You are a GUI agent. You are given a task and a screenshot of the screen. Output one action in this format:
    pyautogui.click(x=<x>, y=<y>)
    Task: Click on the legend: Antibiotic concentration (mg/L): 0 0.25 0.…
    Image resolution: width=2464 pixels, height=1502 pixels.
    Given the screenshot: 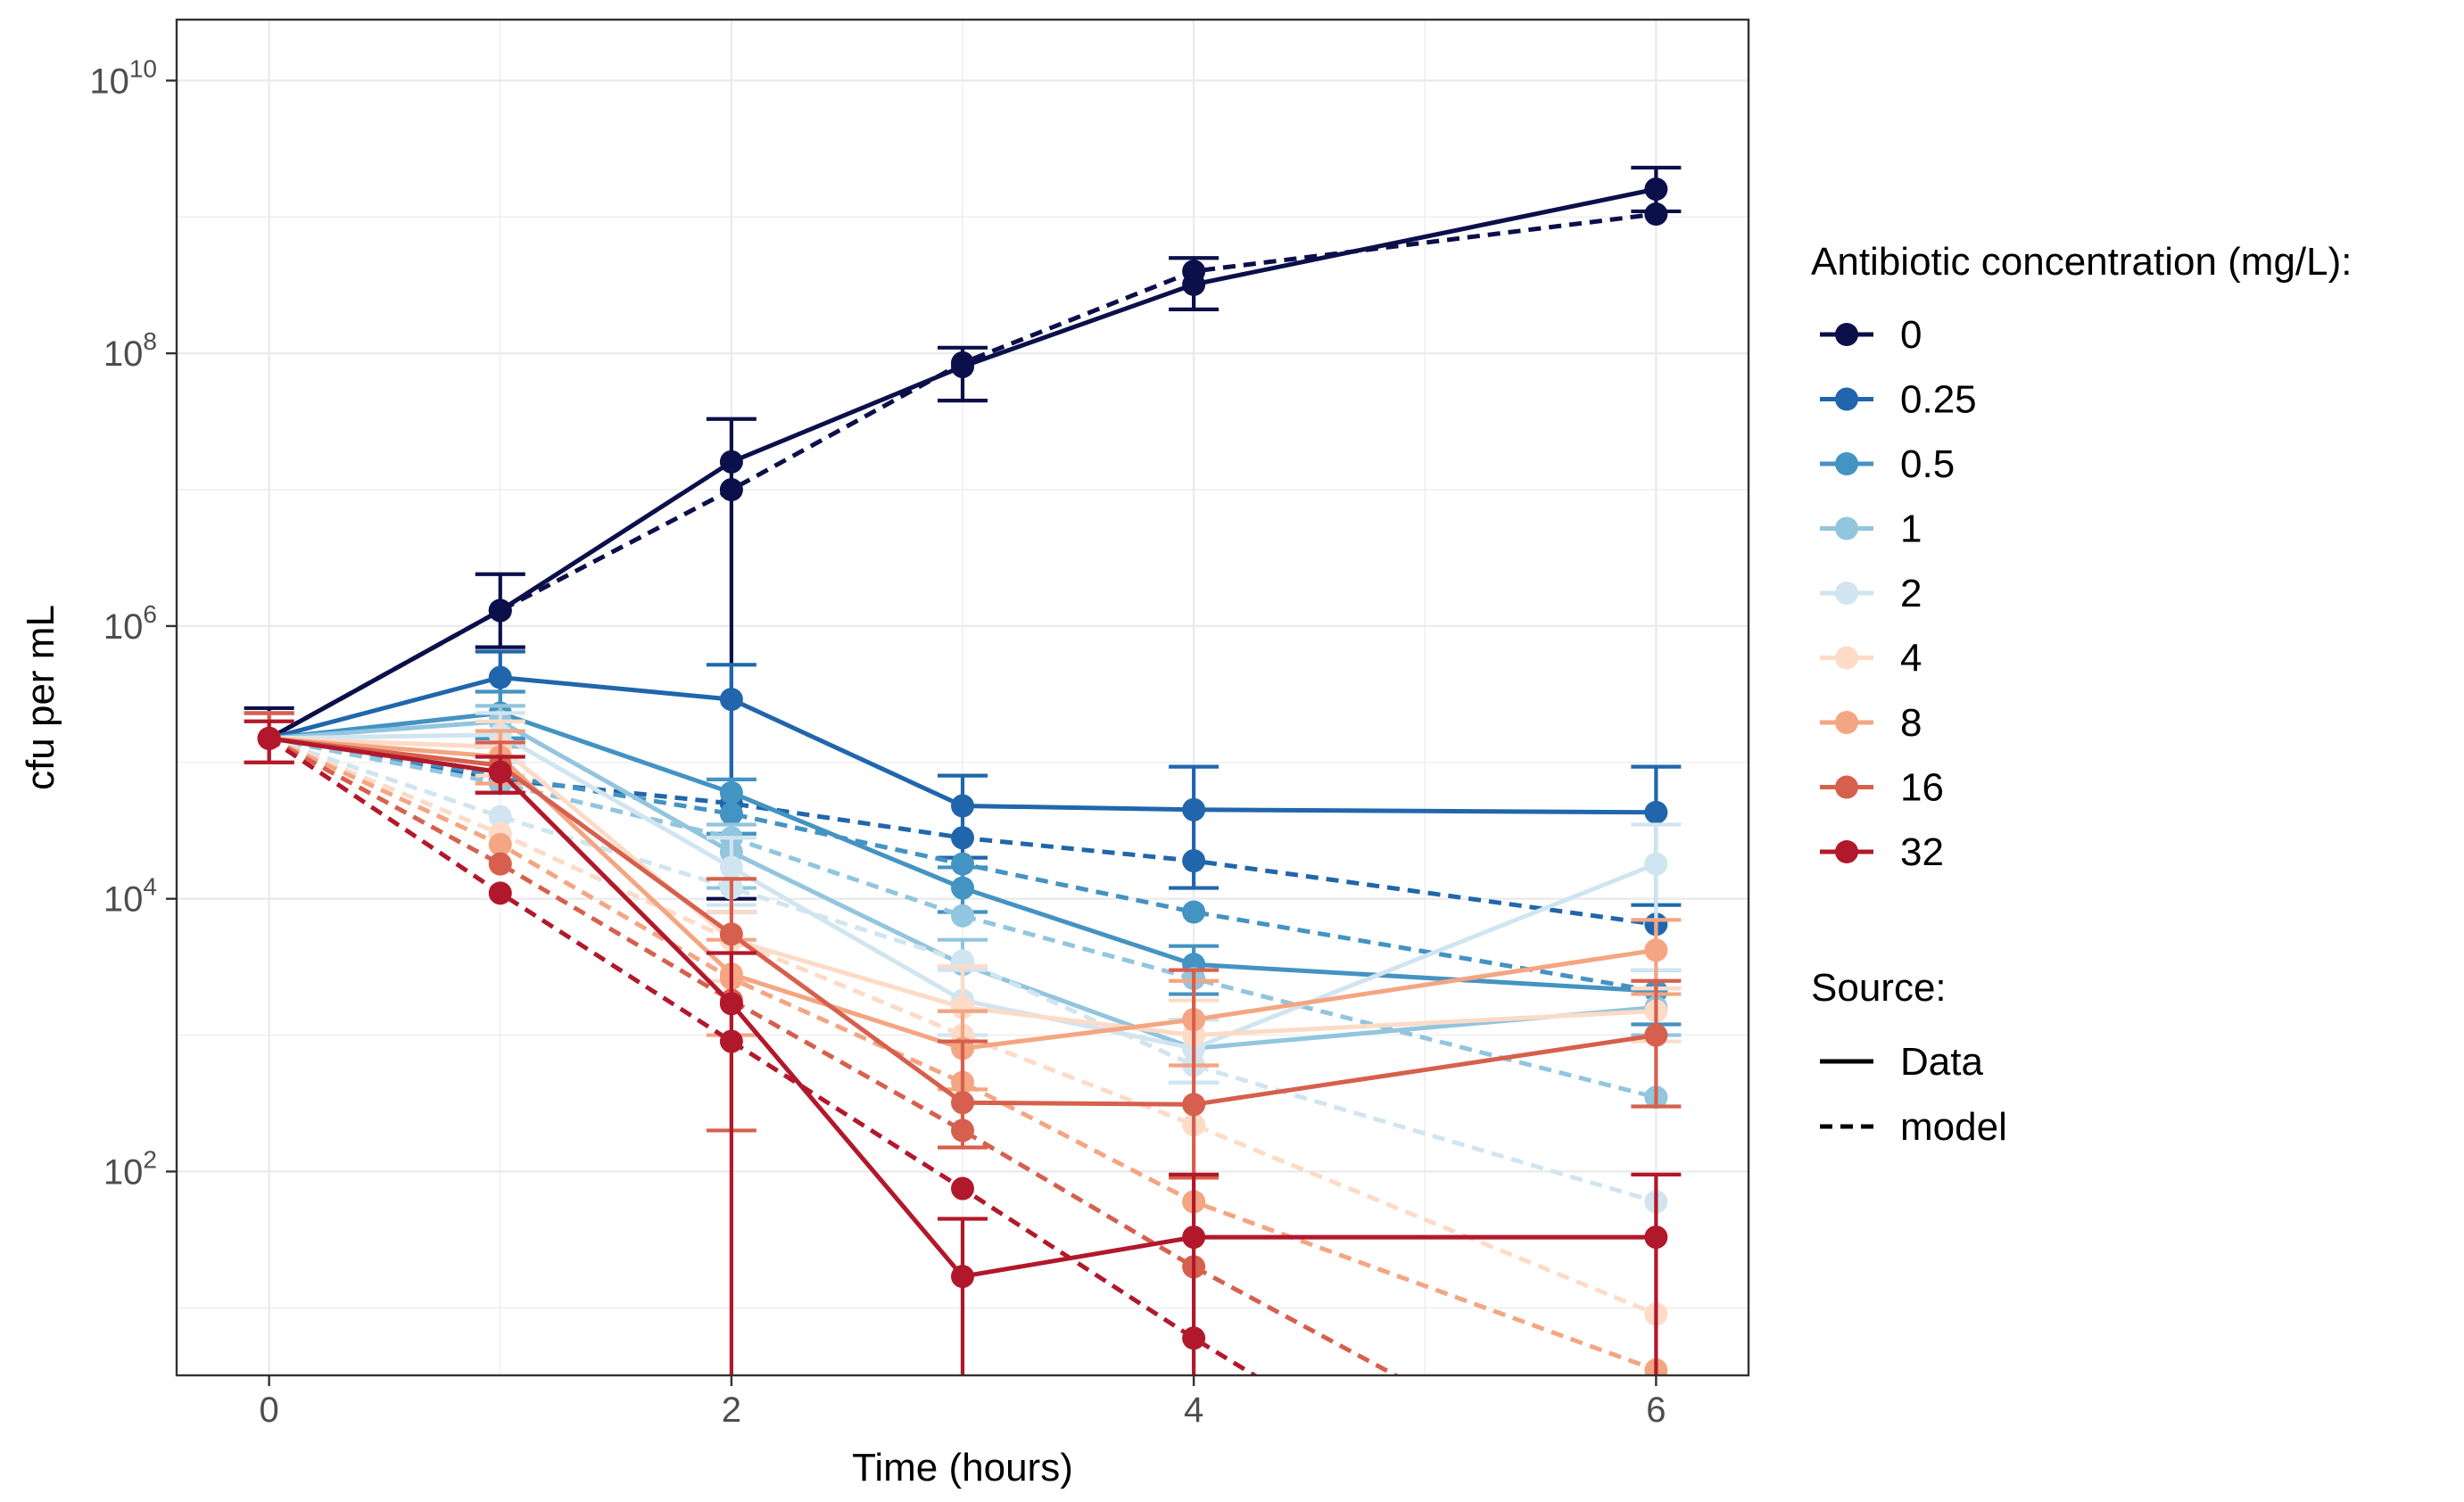 What is the action you would take?
    pyautogui.click(x=2082, y=694)
    